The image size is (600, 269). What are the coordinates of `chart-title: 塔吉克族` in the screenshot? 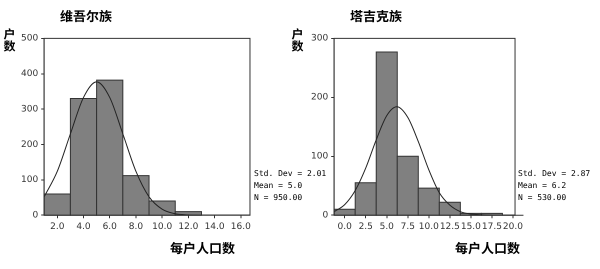 It's located at (376, 15).